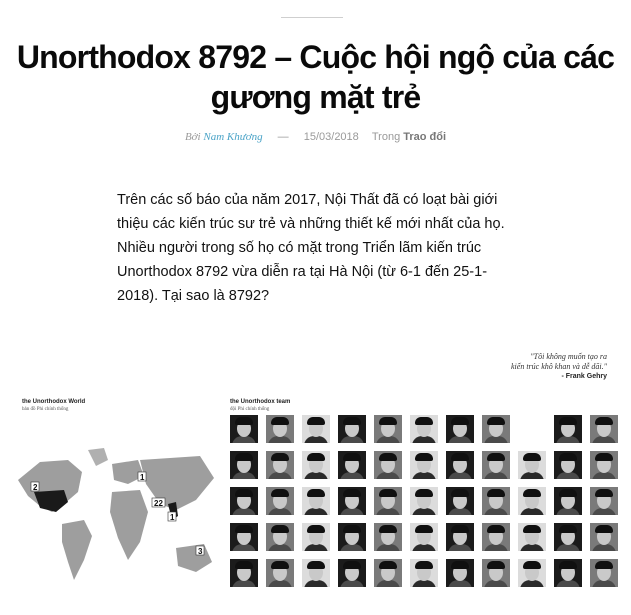 This screenshot has width=631, height=615. Describe the element at coordinates (54, 402) in the screenshot. I see `map-panel-title: the Unorthodox World` at that location.